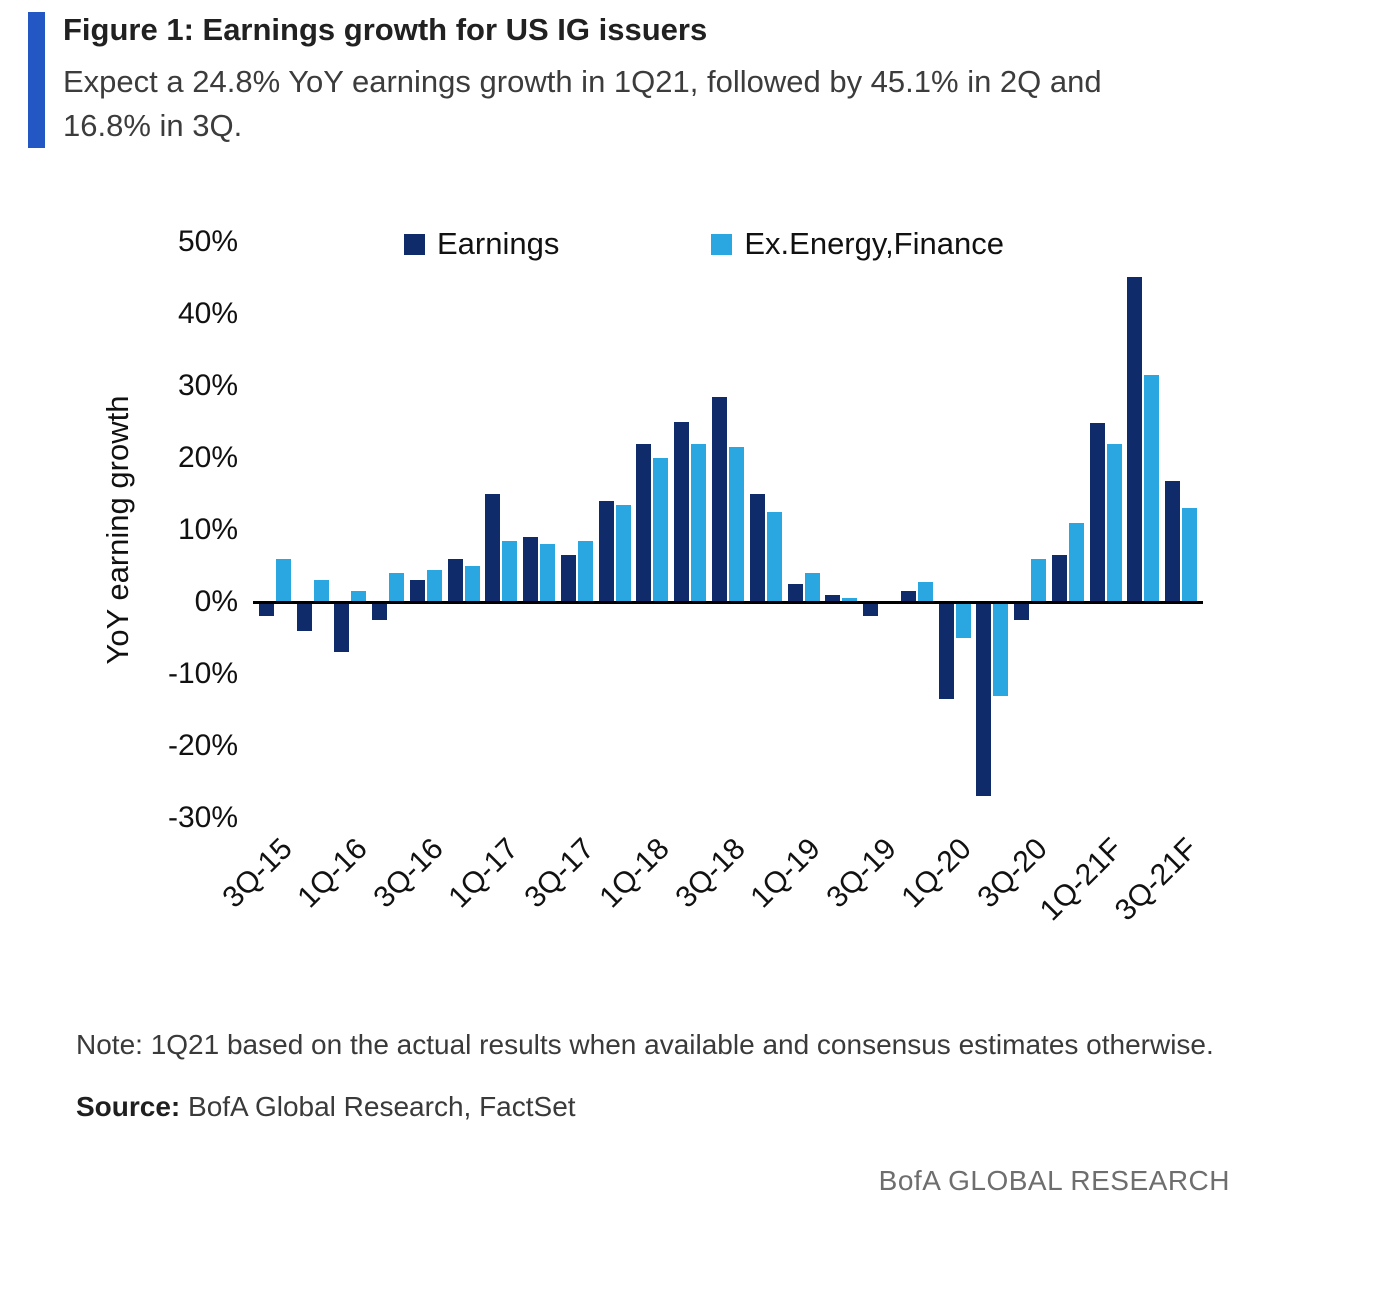 The image size is (1390, 1306). What do you see at coordinates (710, 873) in the screenshot?
I see `x-tick-label: 3Q-18` at bounding box center [710, 873].